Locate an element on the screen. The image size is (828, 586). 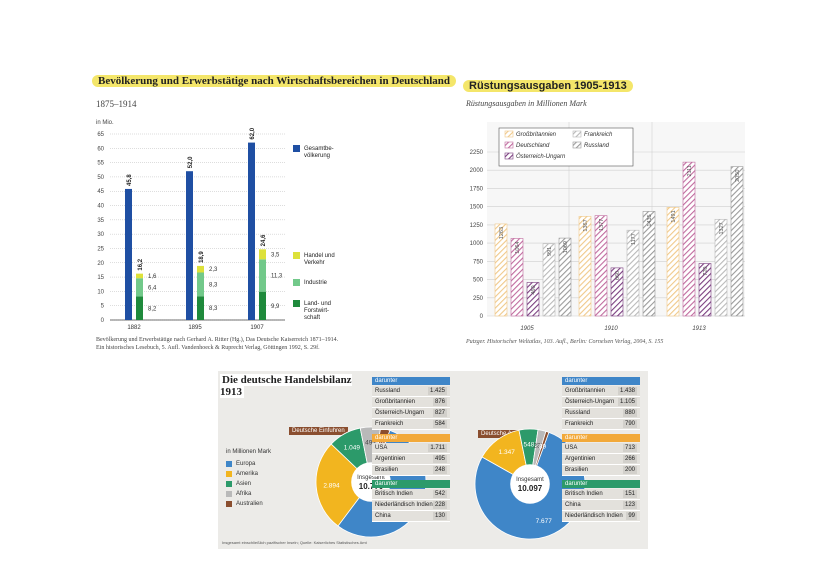
trade-value: 1.105 is located at coordinates (627, 402).